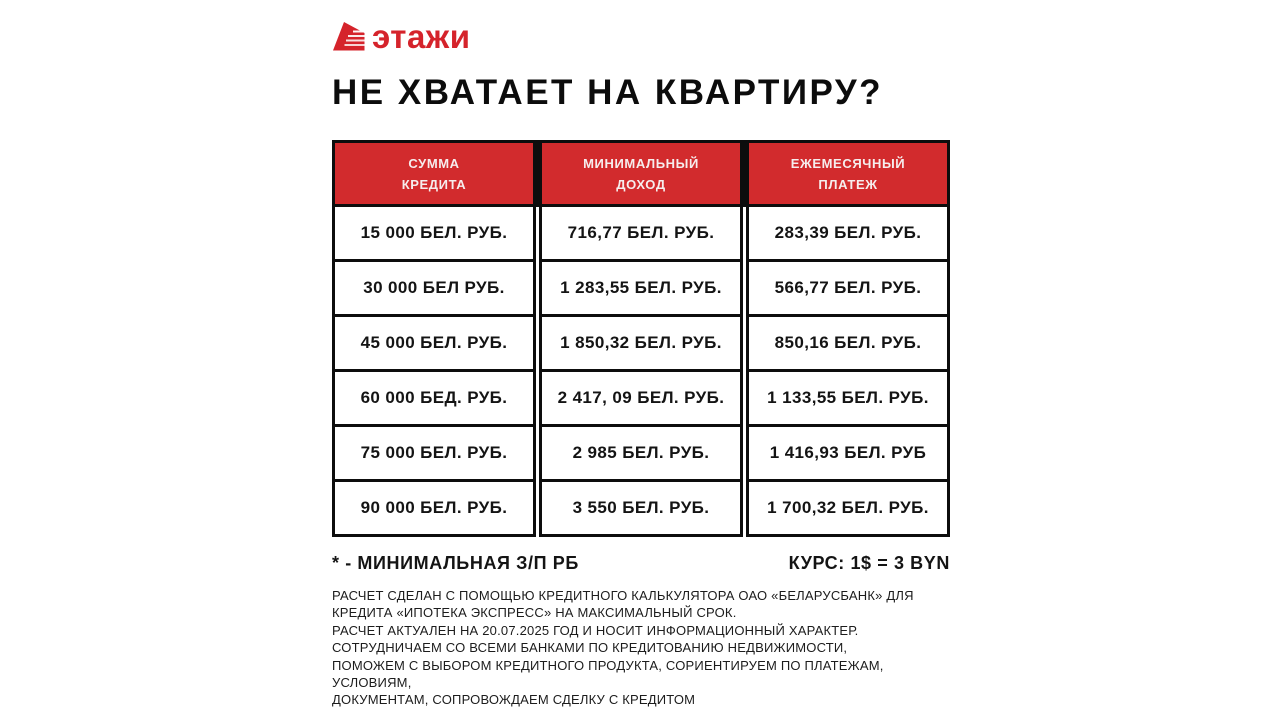 Image resolution: width=1280 pixels, height=720 pixels. What do you see at coordinates (434, 288) in the screenshot?
I see `table-cell: 30 000 БЕЛ РУБ.` at bounding box center [434, 288].